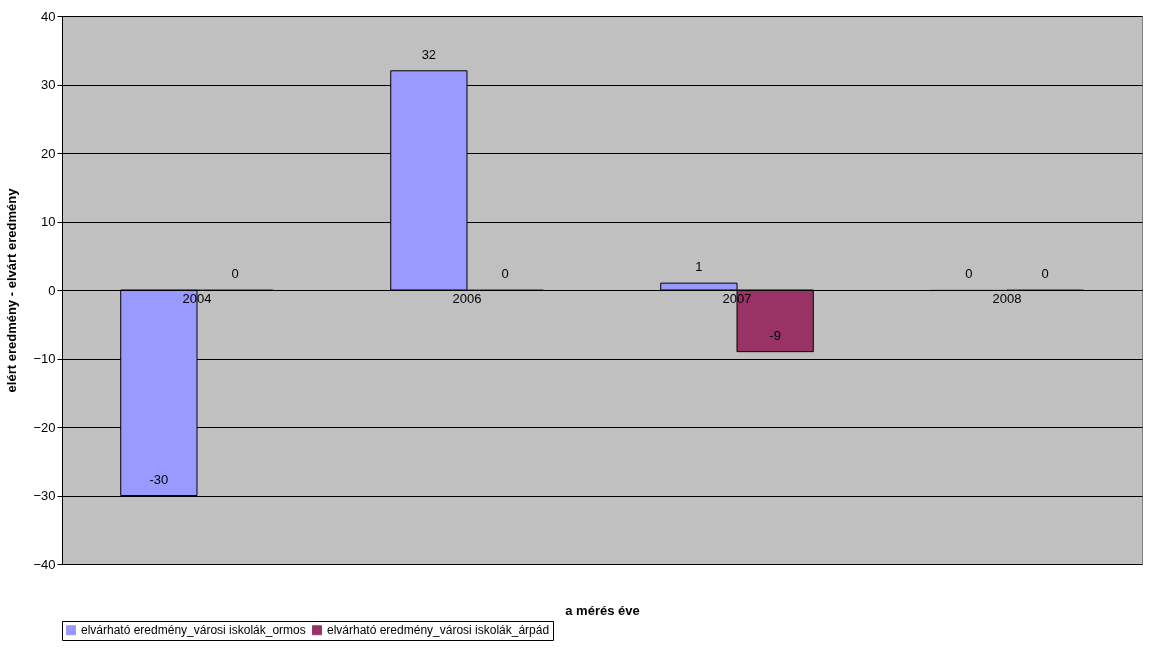 Image resolution: width=1165 pixels, height=660 pixels. What do you see at coordinates (44, 495) in the screenshot?
I see `y-tick-label: −30` at bounding box center [44, 495].